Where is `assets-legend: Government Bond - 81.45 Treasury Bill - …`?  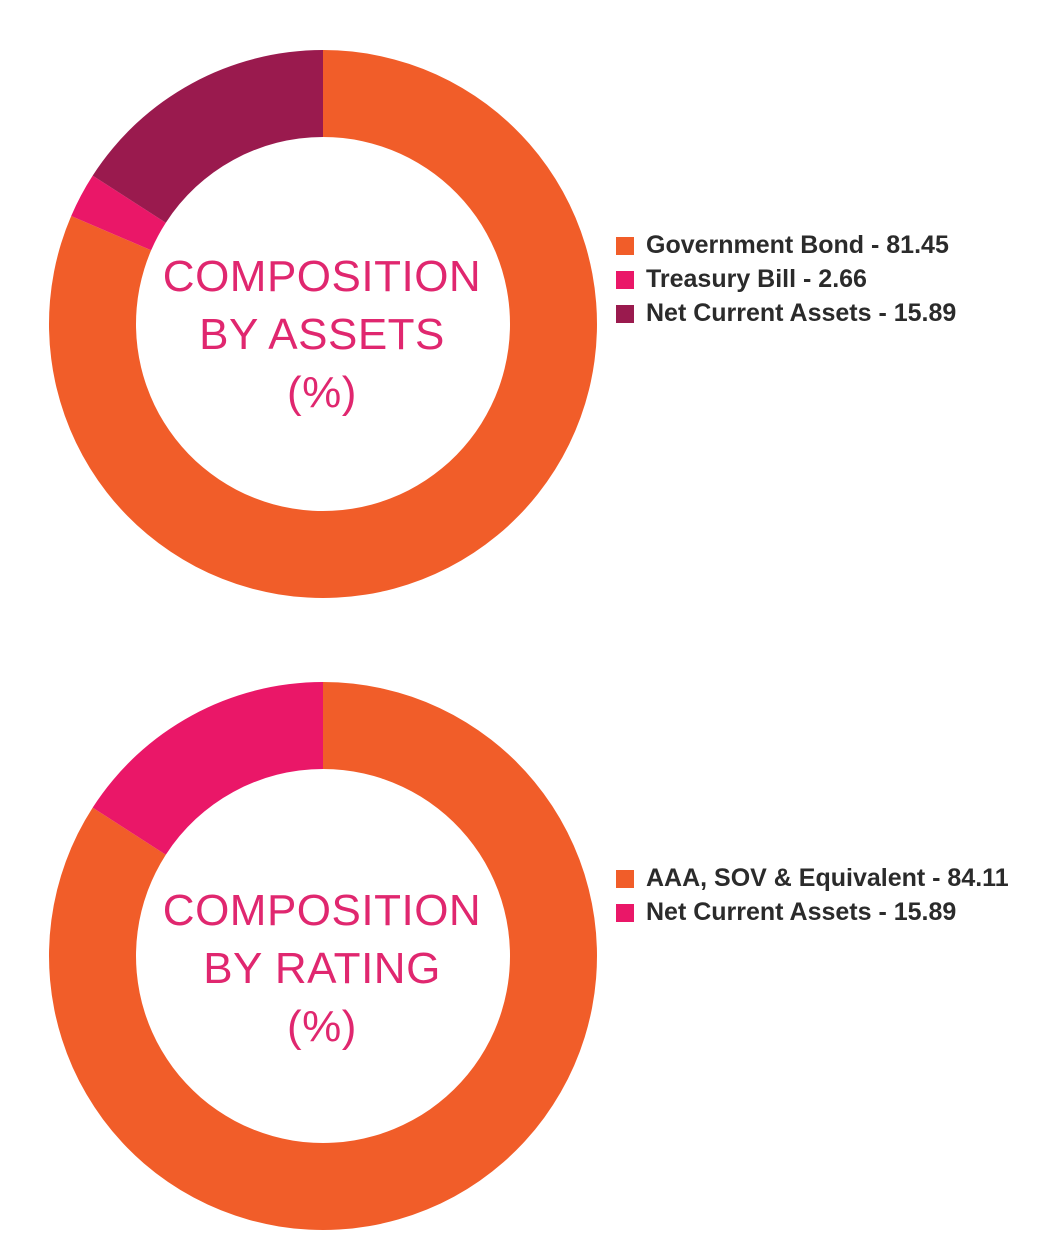 assets-legend: Government Bond - 81.45 Treasury Bill - … is located at coordinates (814, 279).